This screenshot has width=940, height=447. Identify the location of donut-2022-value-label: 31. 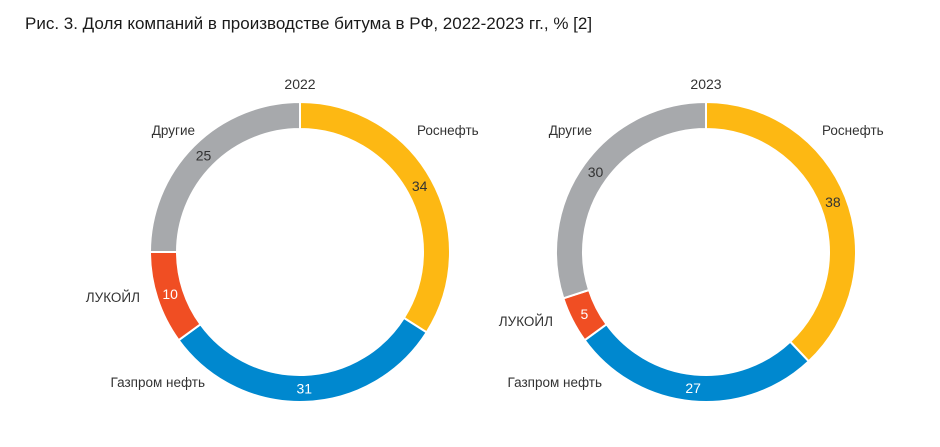
(304, 388).